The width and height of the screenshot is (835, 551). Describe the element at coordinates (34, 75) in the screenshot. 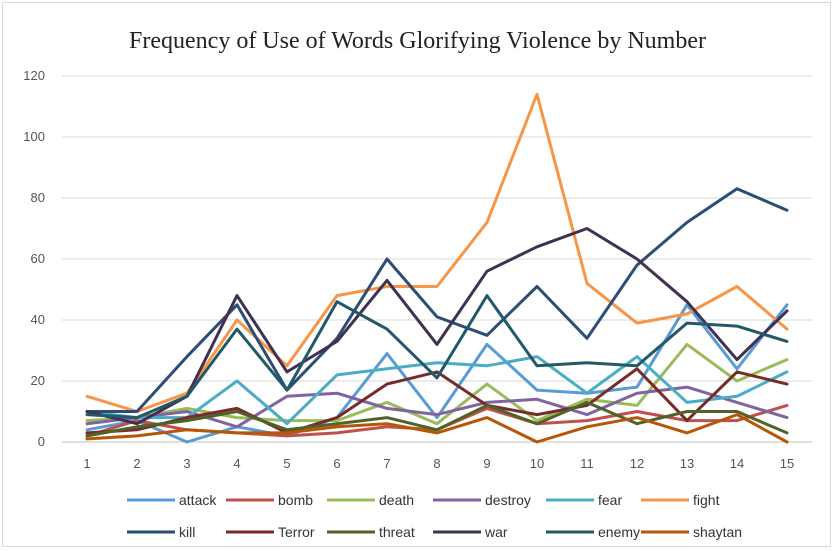

I see `y-tick-label: 120` at that location.